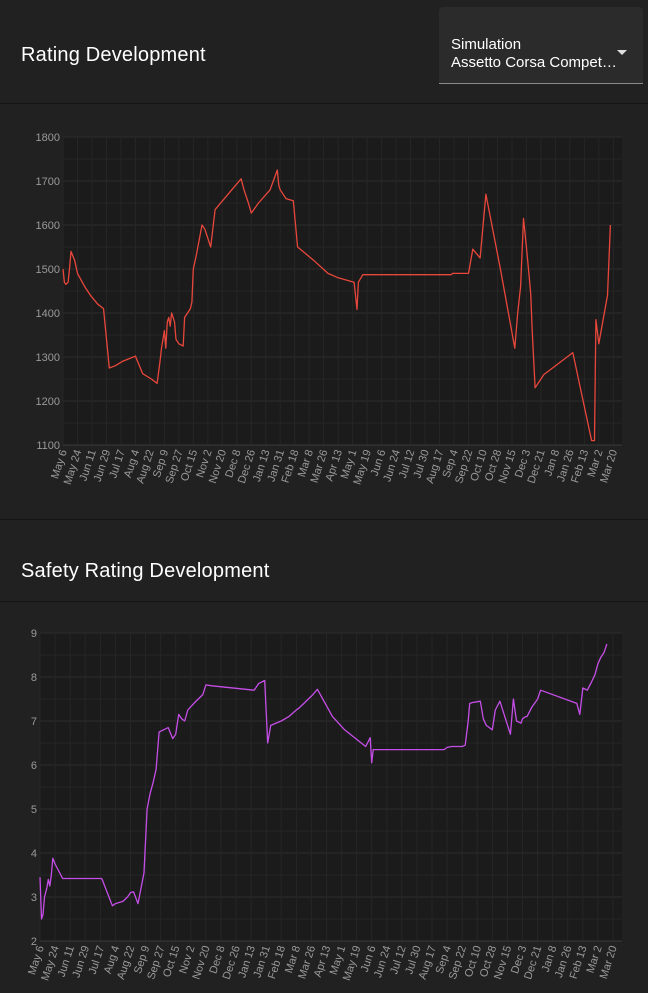  I want to click on y-tick-label: 7, so click(34, 722).